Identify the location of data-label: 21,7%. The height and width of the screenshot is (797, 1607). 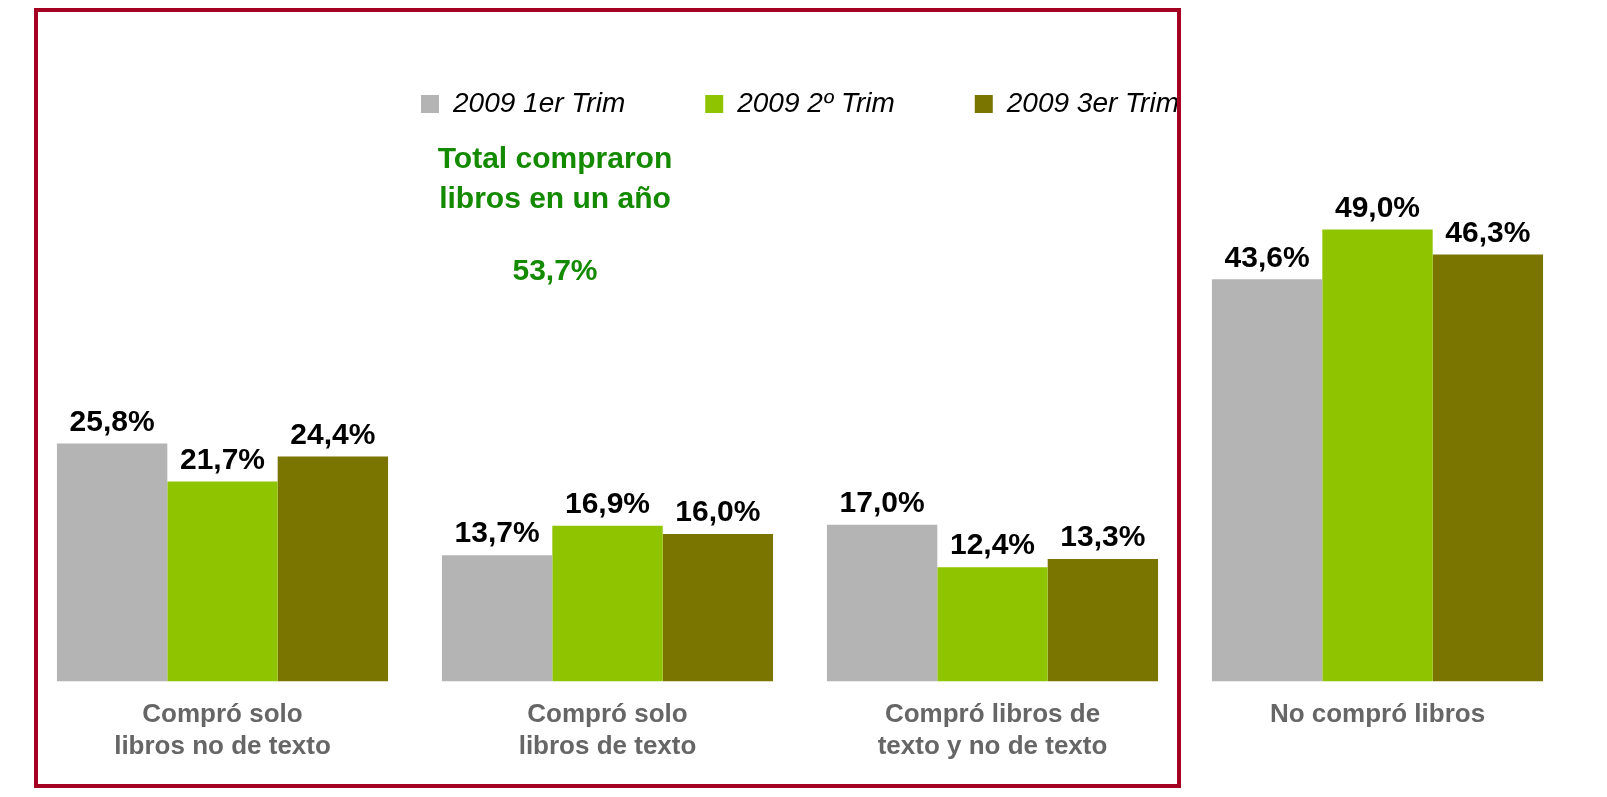
(222, 458).